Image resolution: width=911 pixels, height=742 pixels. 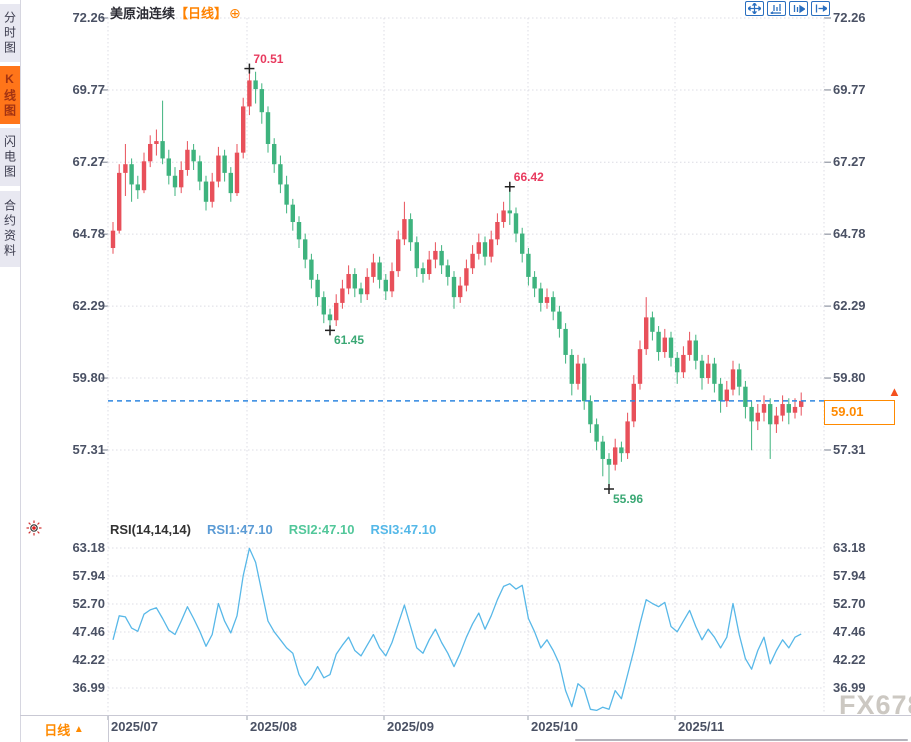 I want to click on sidebar-tab-kline-chart: K线图, so click(x=10, y=95).